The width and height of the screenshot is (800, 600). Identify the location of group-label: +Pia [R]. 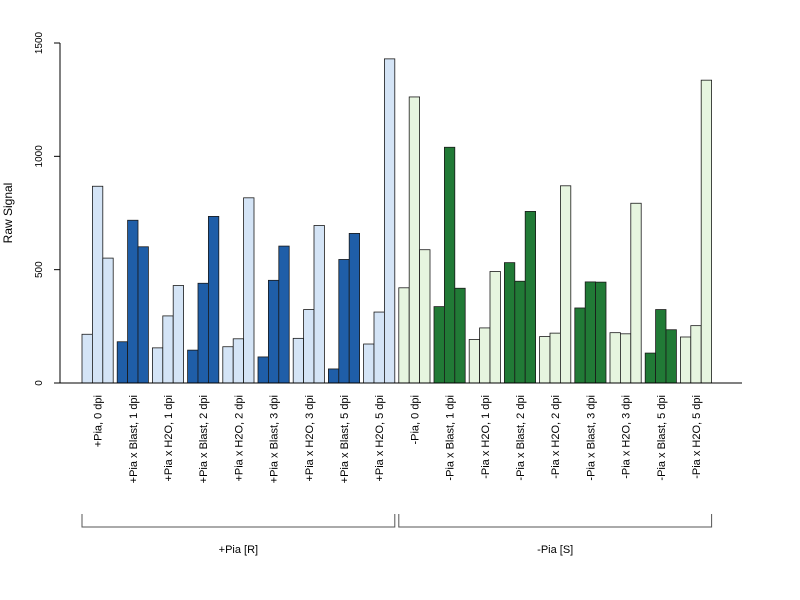
(238, 550).